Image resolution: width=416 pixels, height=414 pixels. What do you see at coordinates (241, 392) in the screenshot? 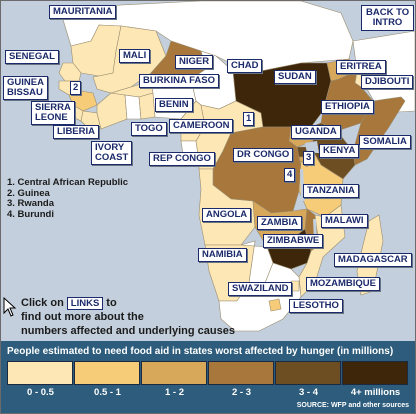
I see `legend-range-label: 2 - 3` at bounding box center [241, 392].